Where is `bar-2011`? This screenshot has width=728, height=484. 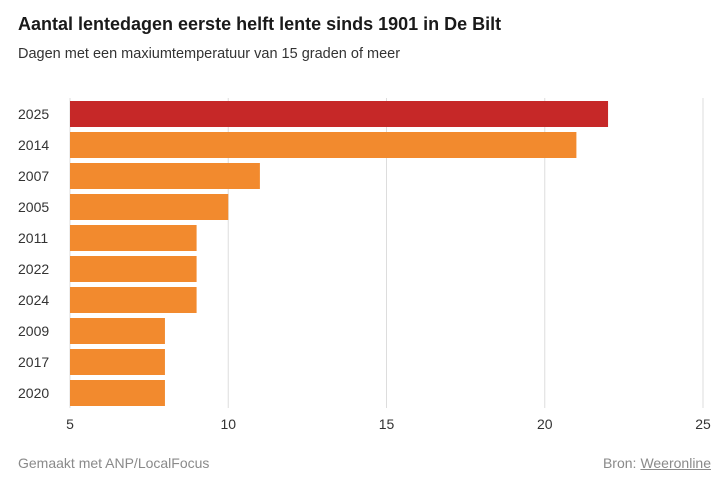
bar-2011 is located at coordinates (133, 238).